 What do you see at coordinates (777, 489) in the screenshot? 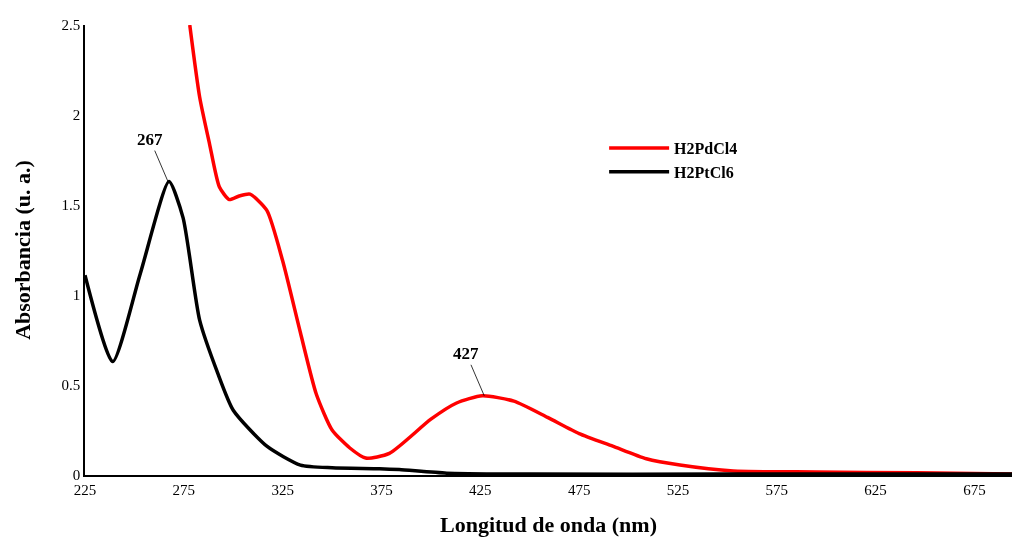
I see `x-tick-label: 575` at bounding box center [777, 489].